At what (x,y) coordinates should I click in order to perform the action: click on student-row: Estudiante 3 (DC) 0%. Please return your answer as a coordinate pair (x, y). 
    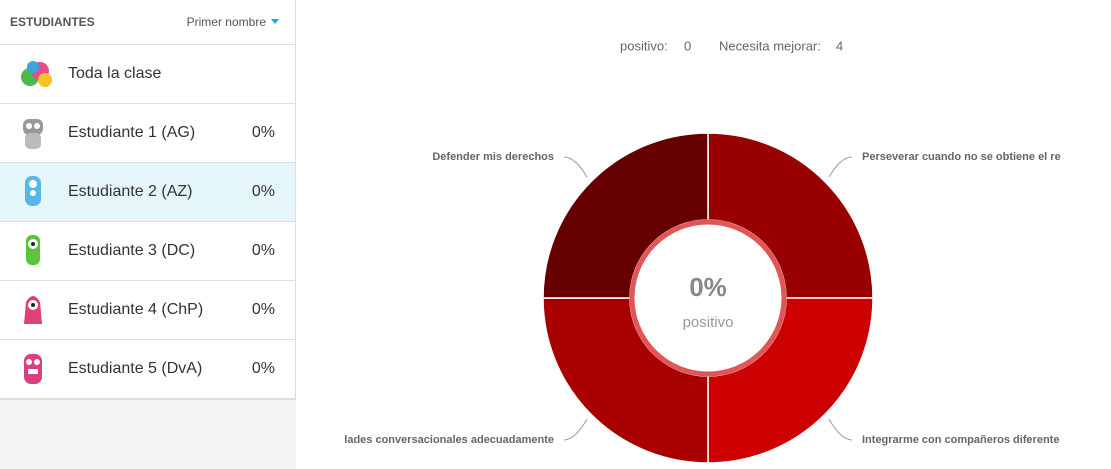
    Looking at the image, I should click on (147, 251).